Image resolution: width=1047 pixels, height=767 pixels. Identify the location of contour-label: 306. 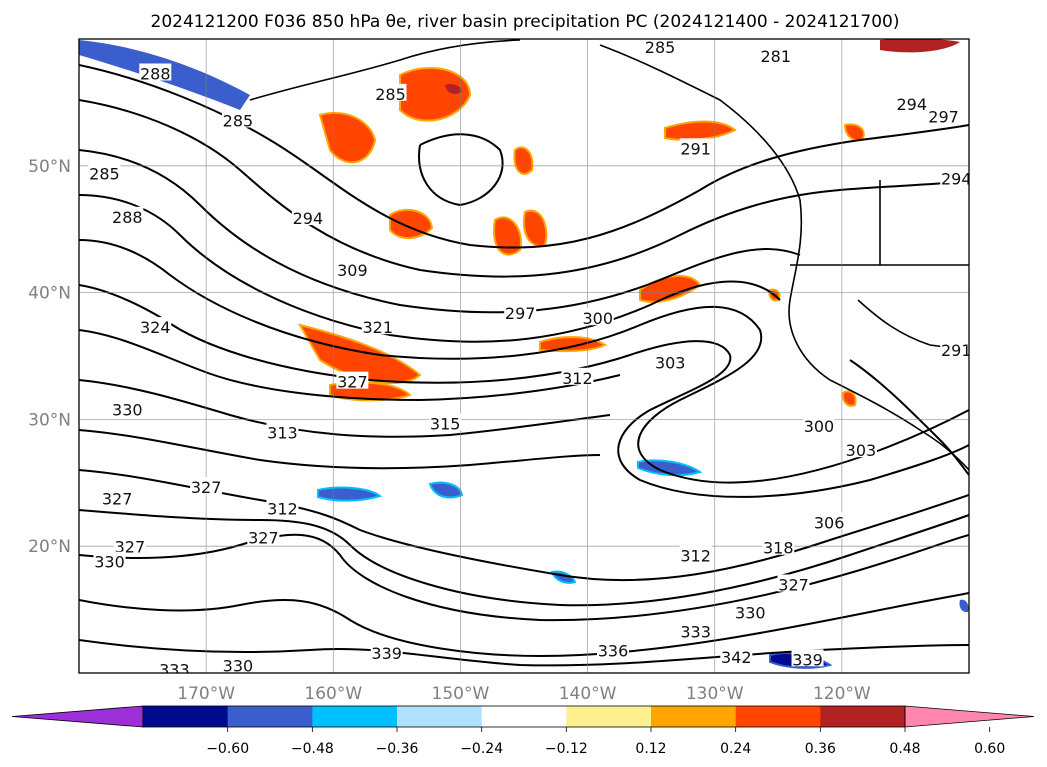
(829, 522).